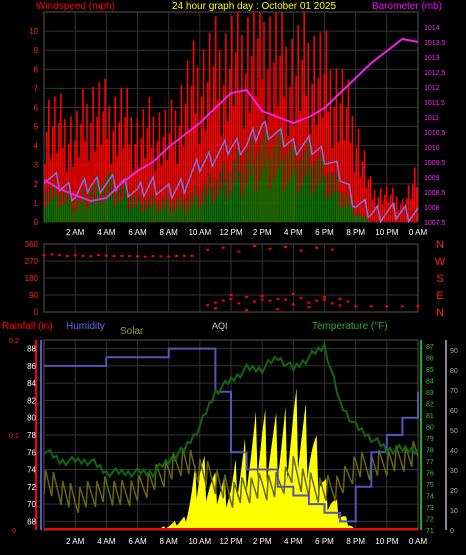 The height and width of the screenshot is (555, 466). I want to click on humidity-y-tick-label: 84, so click(31, 383).